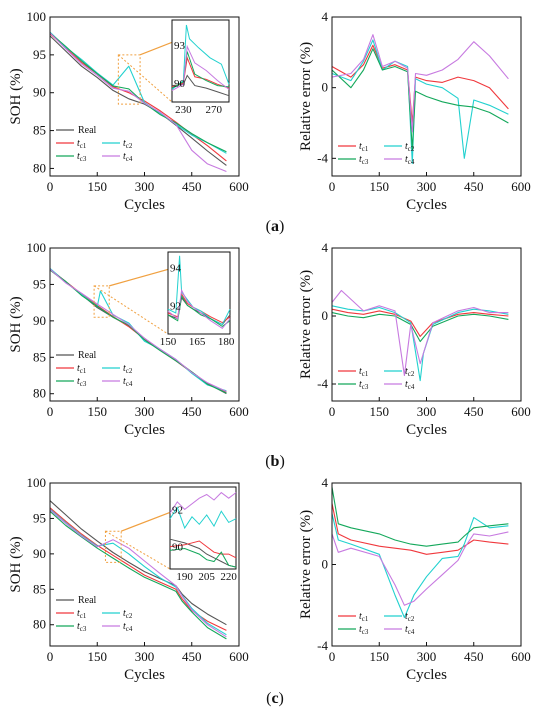 This screenshot has width=550, height=716. I want to click on inset-series-c4, so click(199, 308).